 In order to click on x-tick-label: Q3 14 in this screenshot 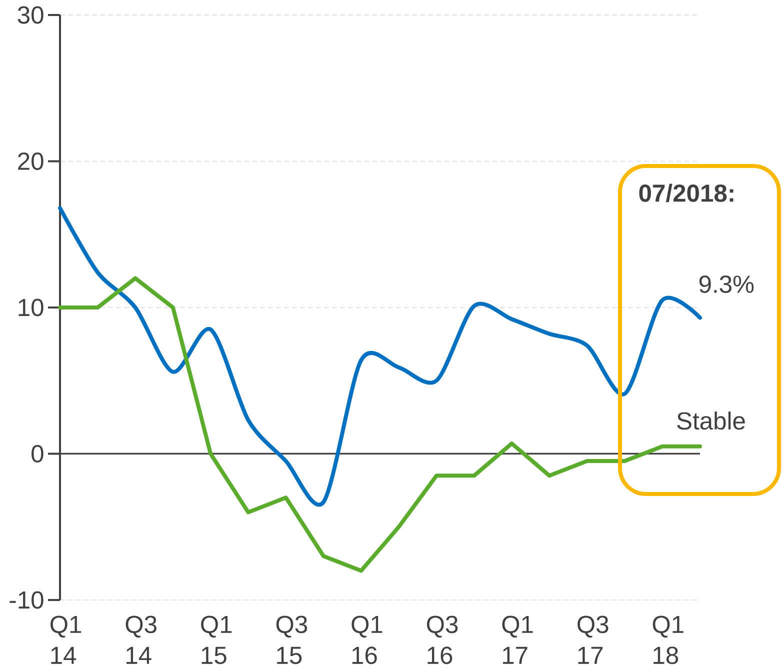, I will do `click(141, 640)`.